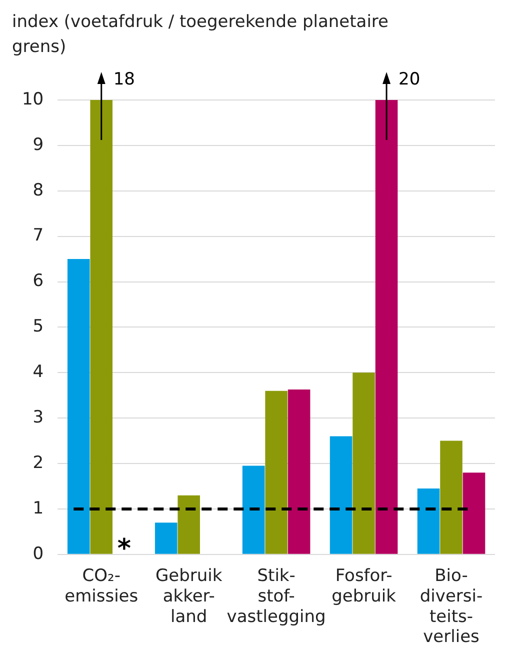  Describe the element at coordinates (201, 35) in the screenshot. I see `y-axis-title: index (voetafdruk / toegerekende planetaire grens)` at that location.